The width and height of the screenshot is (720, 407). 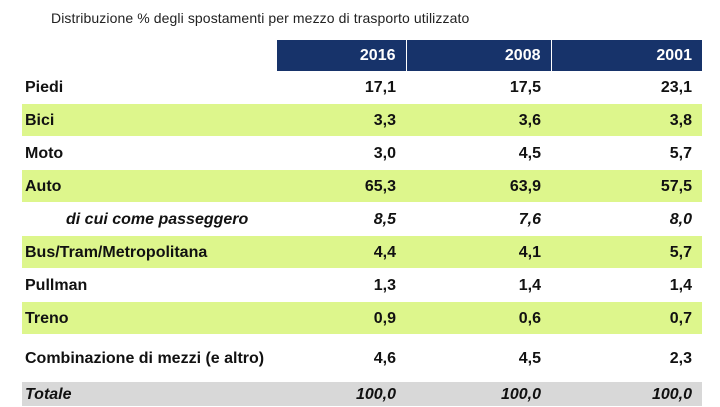 What do you see at coordinates (626, 120) in the screenshot?
I see `cell-2001: 3,8` at bounding box center [626, 120].